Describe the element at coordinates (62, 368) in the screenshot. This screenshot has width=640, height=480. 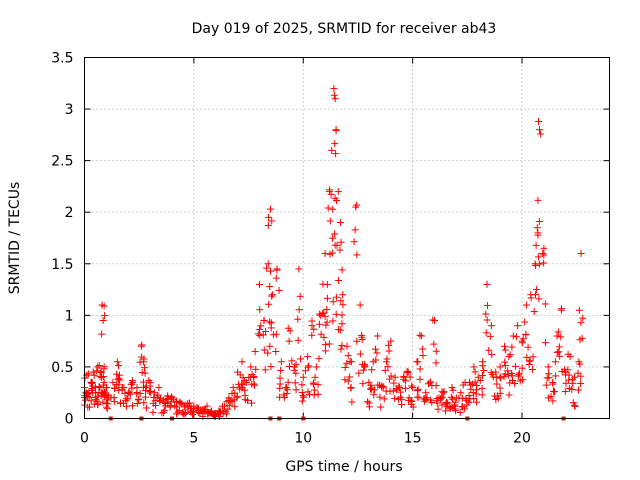
I see `y-tick-label: 0.5` at that location.